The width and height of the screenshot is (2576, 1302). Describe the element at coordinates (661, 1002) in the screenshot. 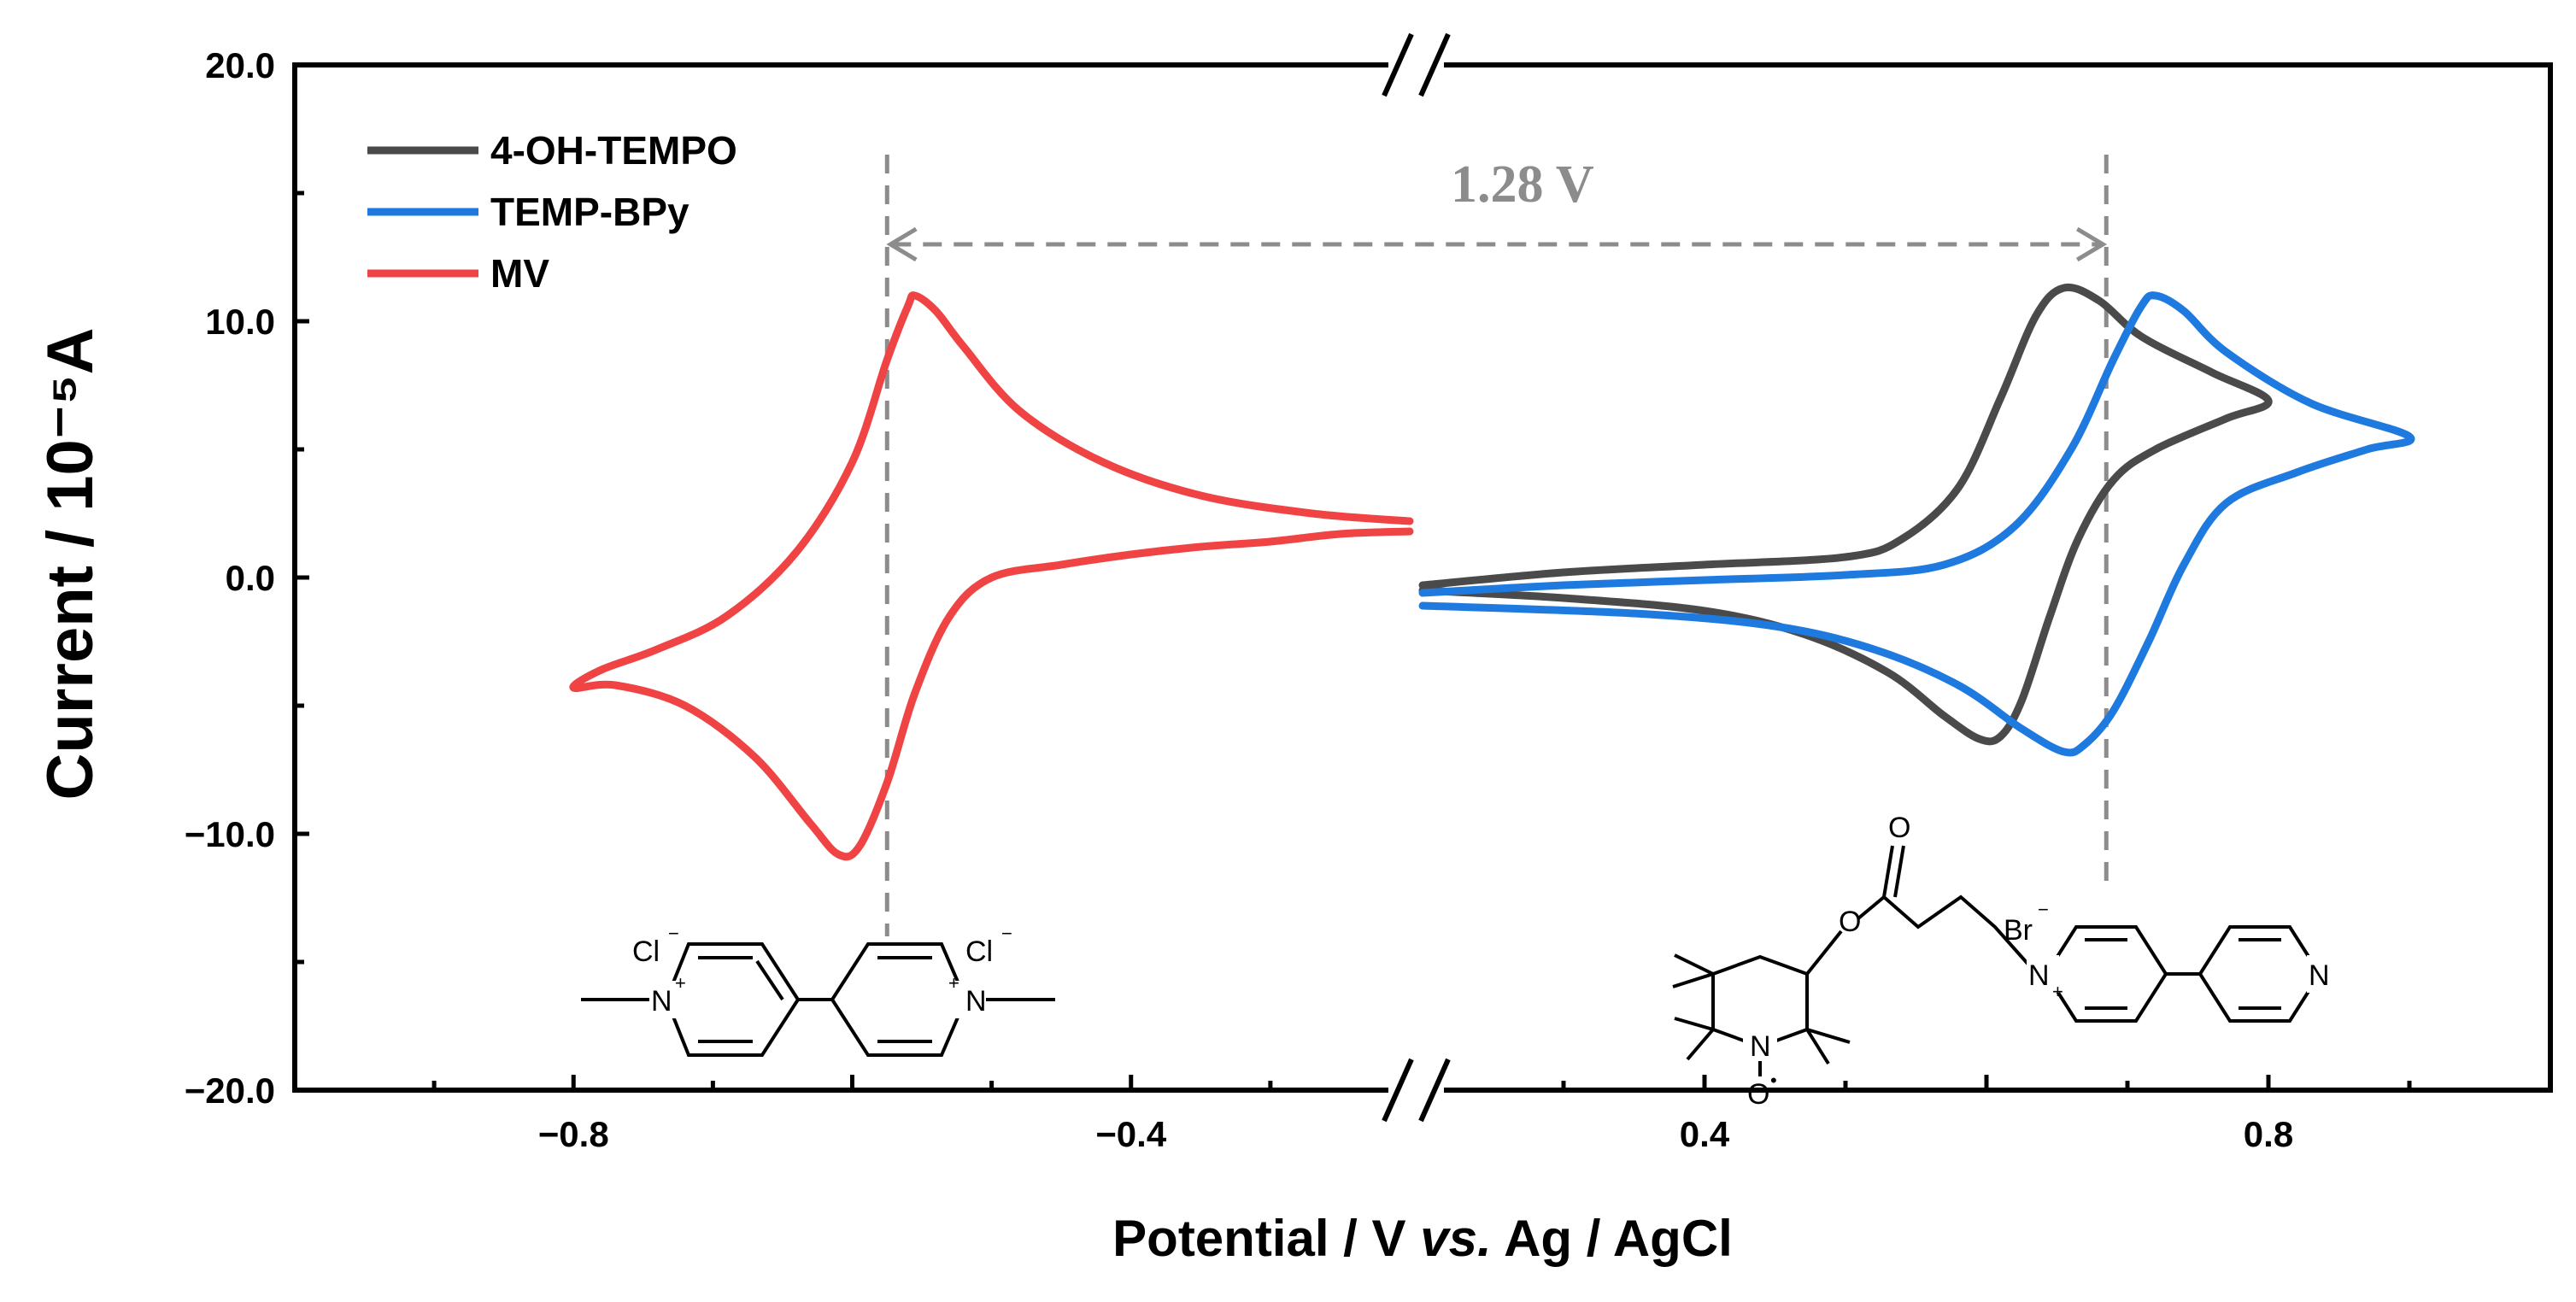

I see `mv-n-left: N` at that location.